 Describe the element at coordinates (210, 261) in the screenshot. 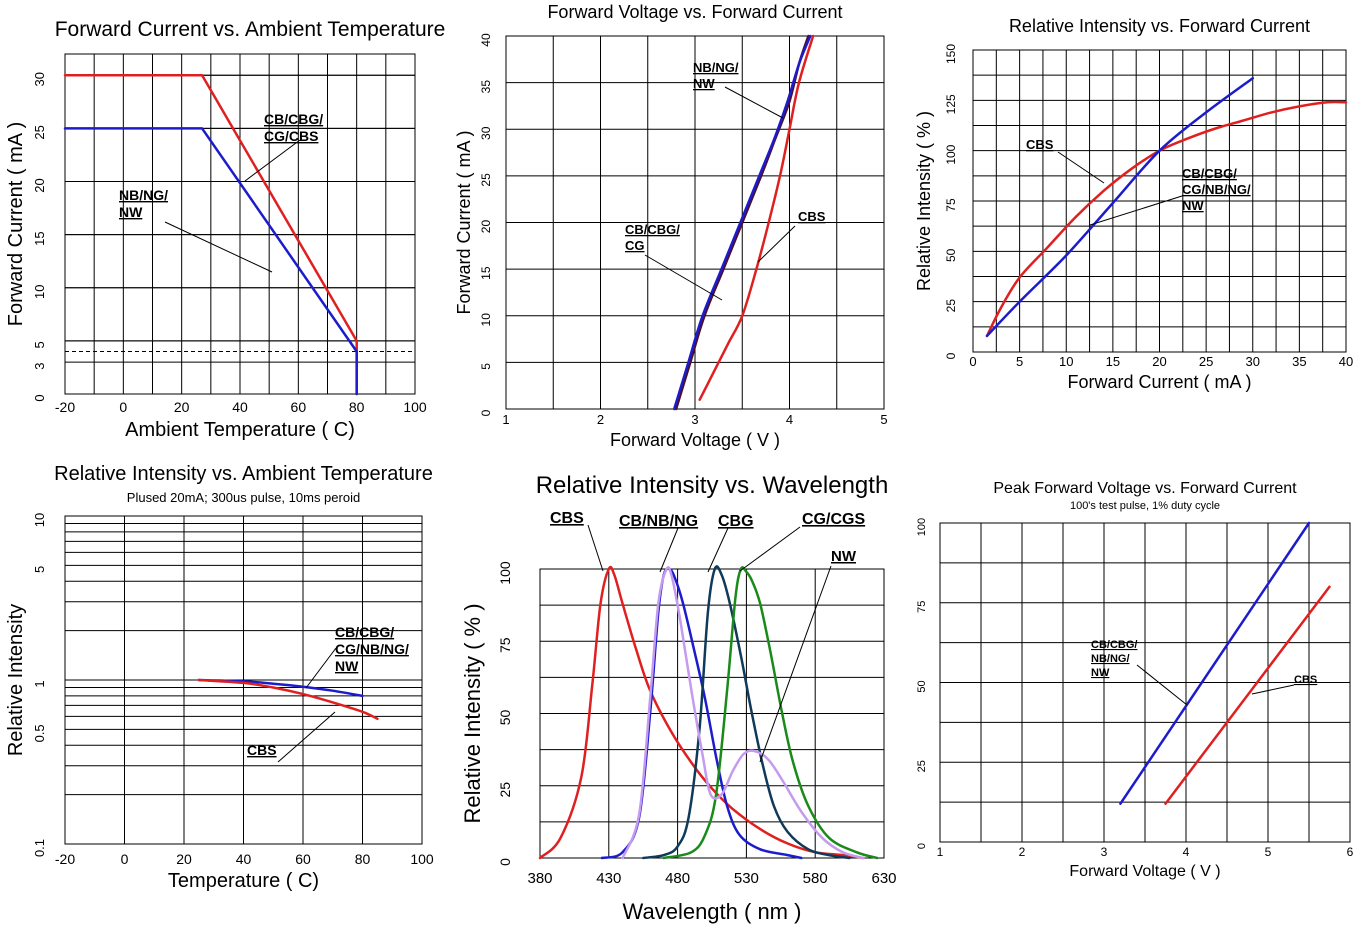

I see `series-line-nb-ng-nw` at that location.